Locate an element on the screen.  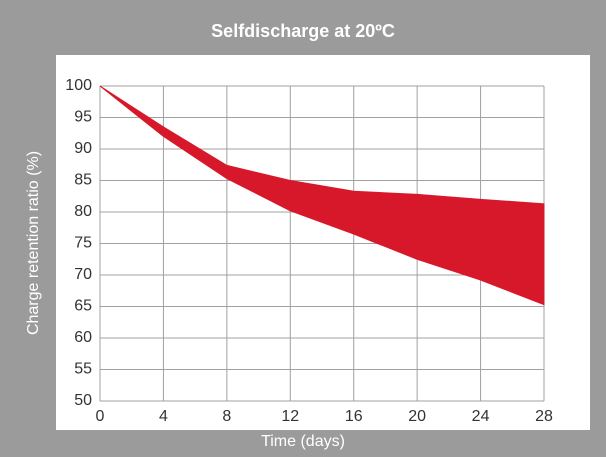
x-axis-label: Time (days) is located at coordinates (303, 441).